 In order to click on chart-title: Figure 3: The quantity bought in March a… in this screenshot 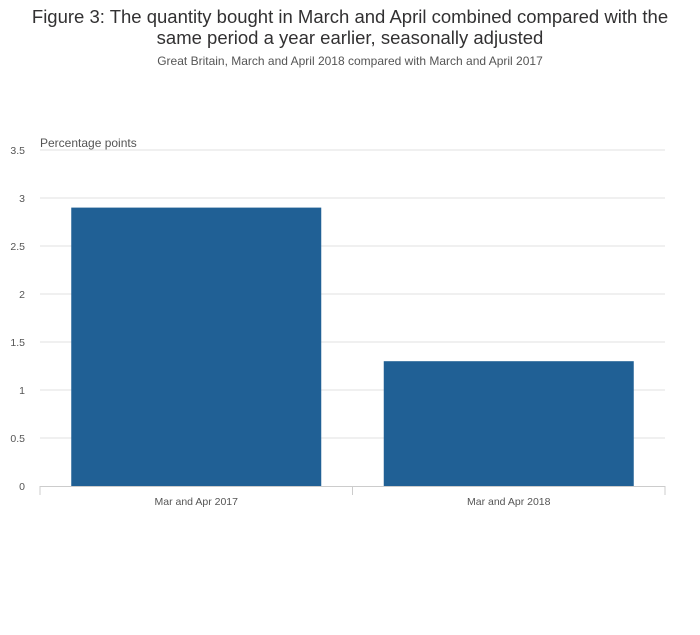, I will do `click(350, 27)`.